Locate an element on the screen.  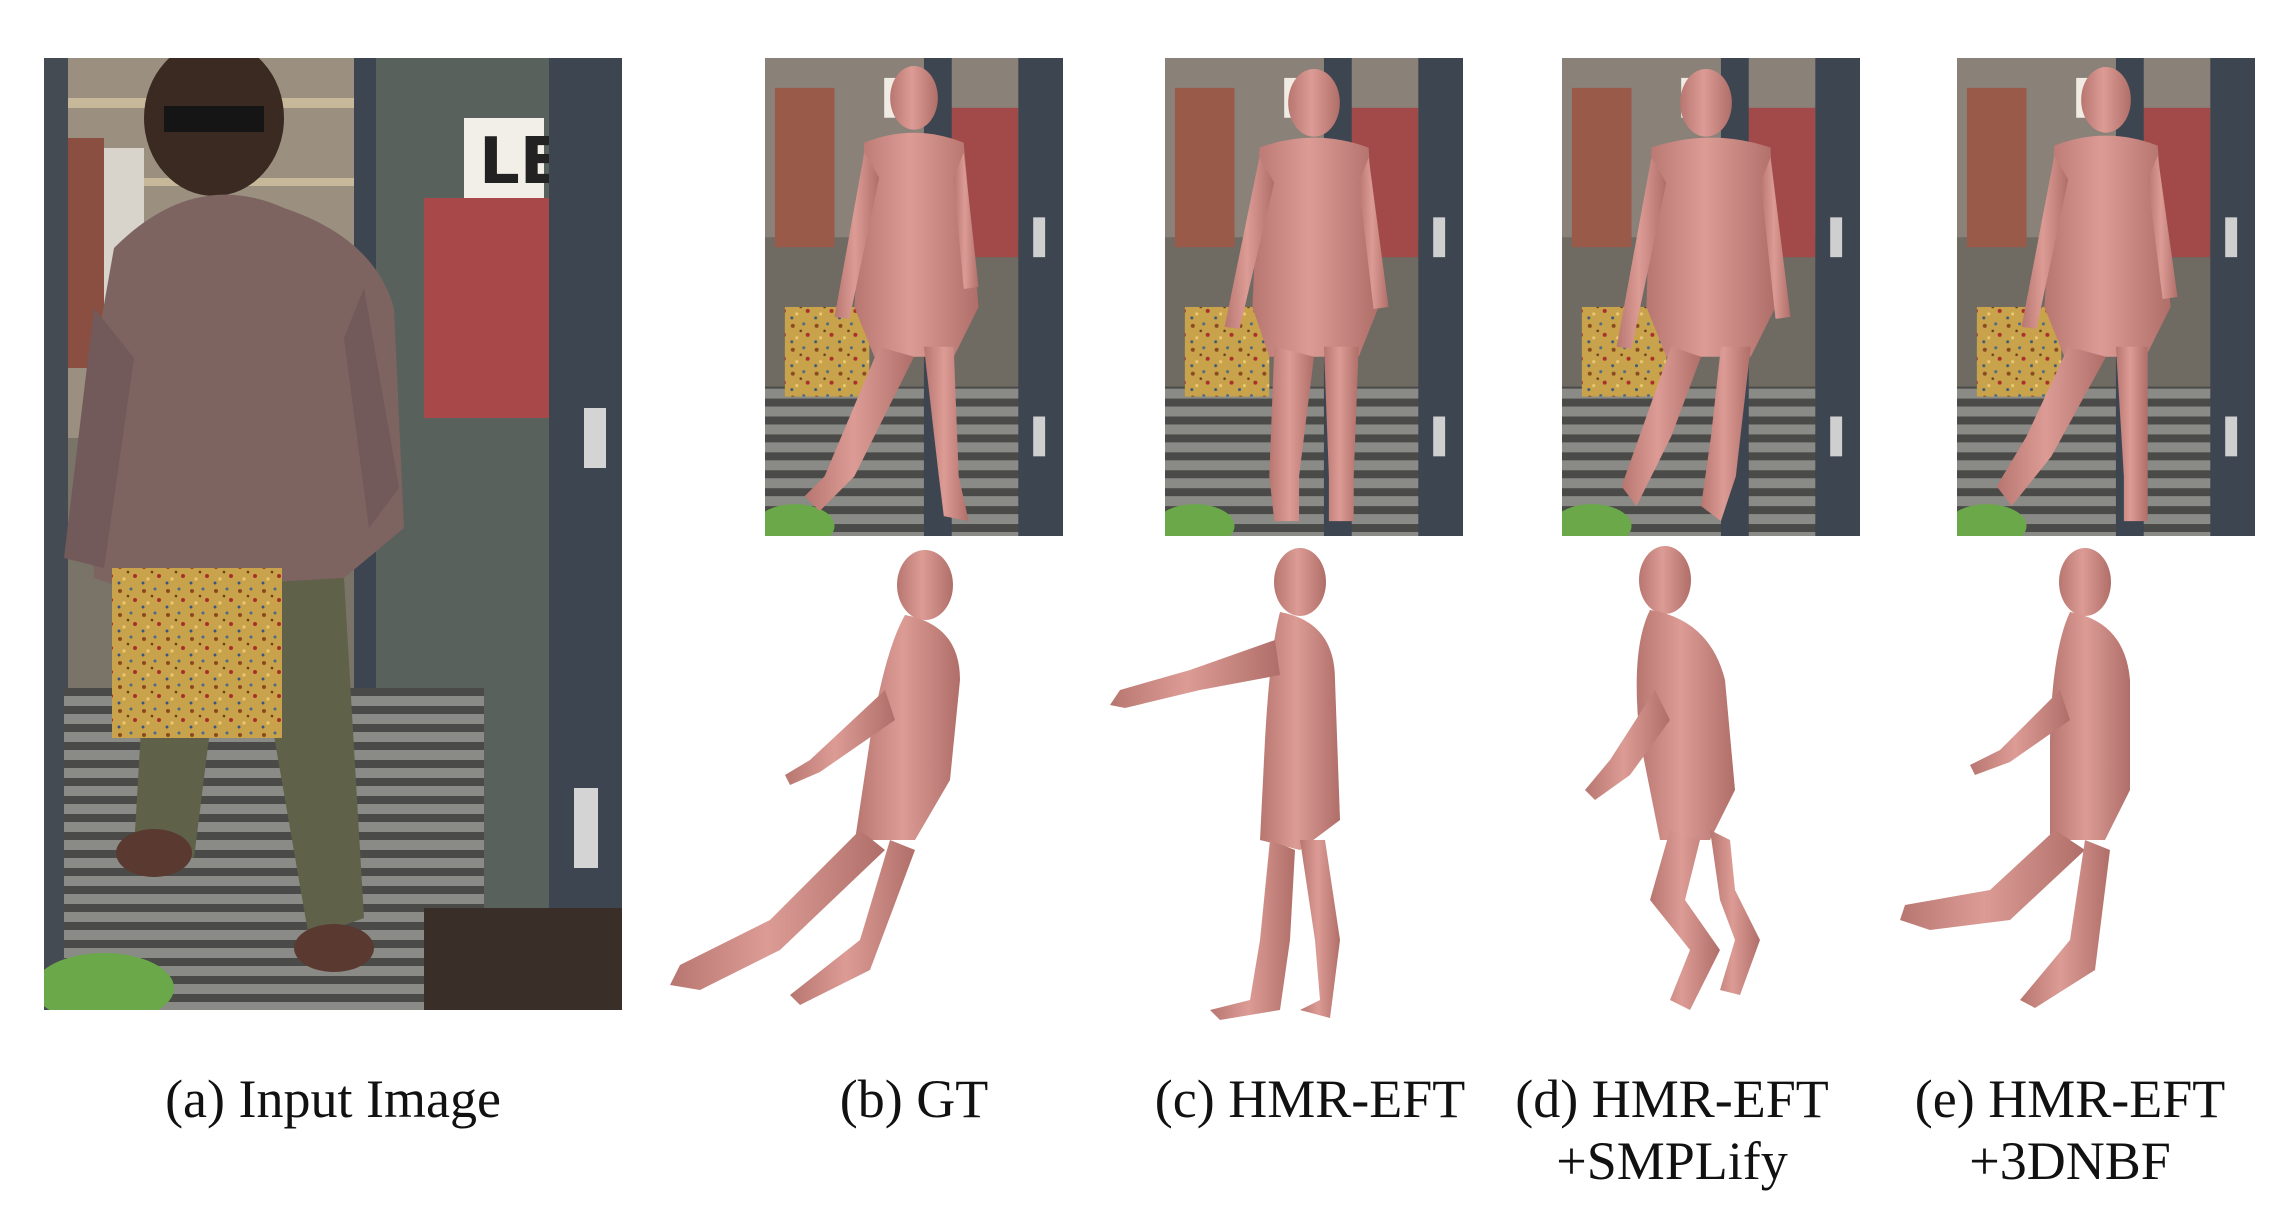
caption-d-line1: (d) HMR-EFT is located at coordinates (1672, 1099).